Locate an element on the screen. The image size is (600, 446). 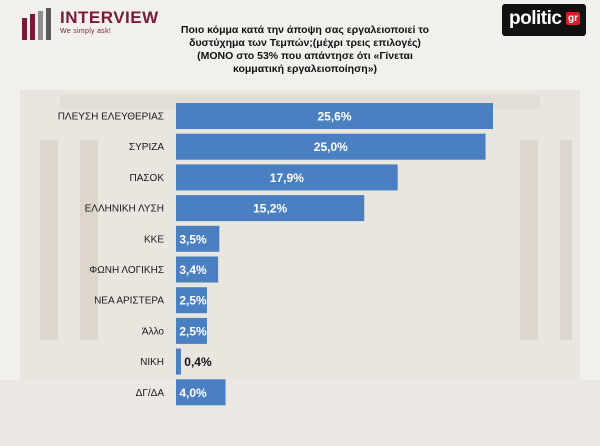
politic-logo: politic gr is located at coordinates (544, 20).